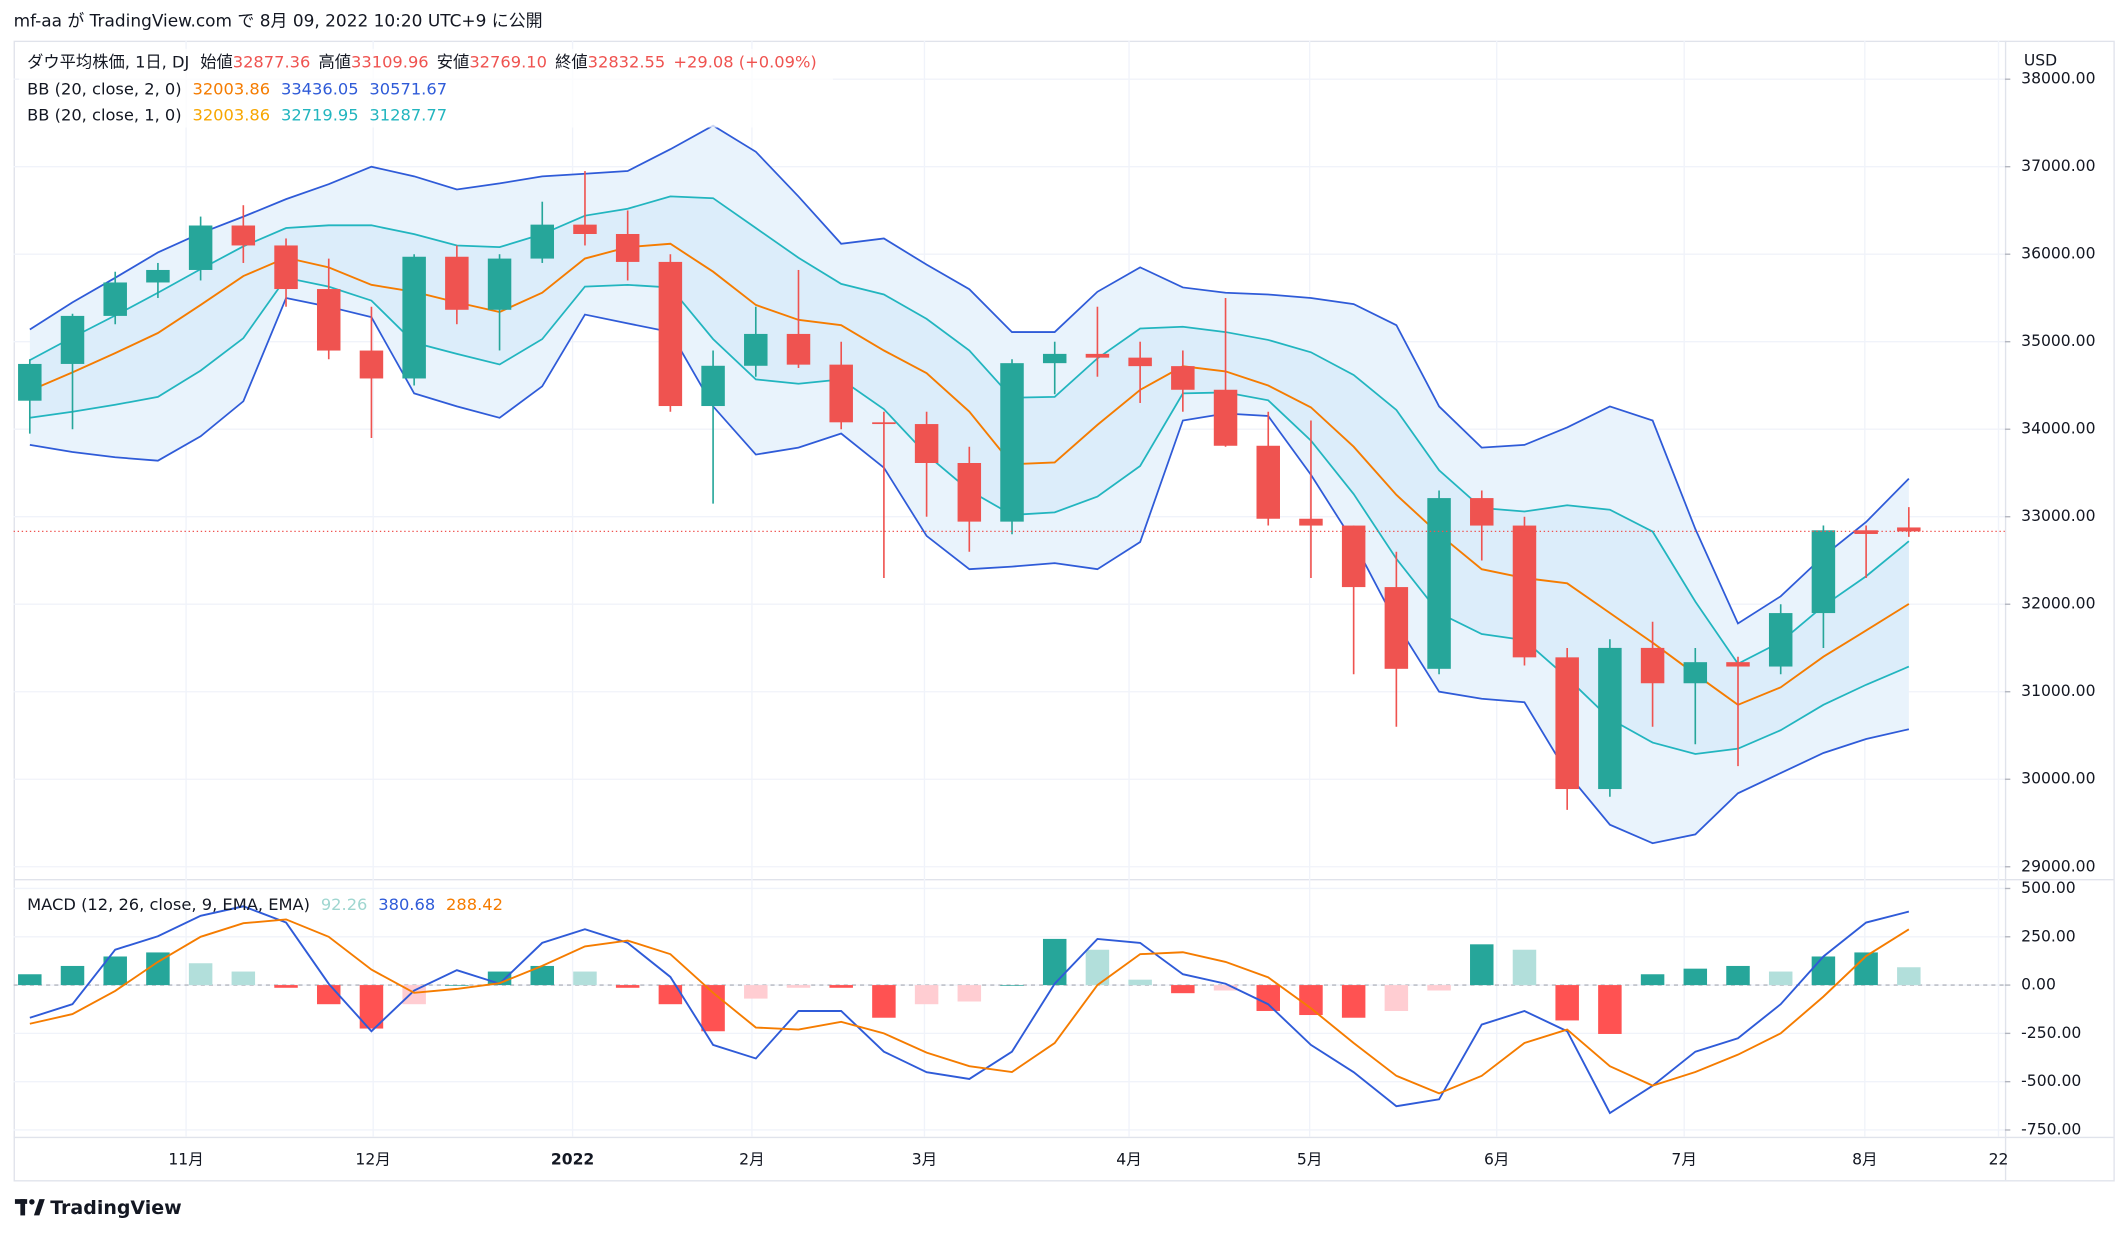 This screenshot has width=2127, height=1234. What do you see at coordinates (335, 61) in the screenshot?
I see `ohlc-label: 高値` at bounding box center [335, 61].